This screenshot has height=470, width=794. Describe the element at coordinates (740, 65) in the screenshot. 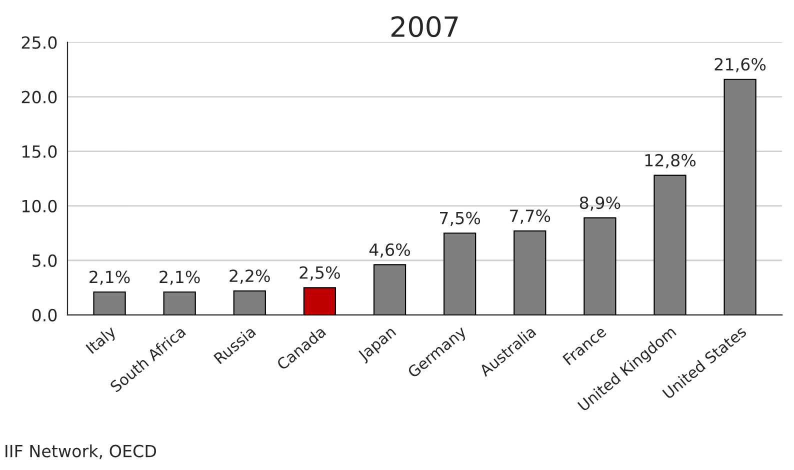

I see `data-label: 21,6%` at that location.